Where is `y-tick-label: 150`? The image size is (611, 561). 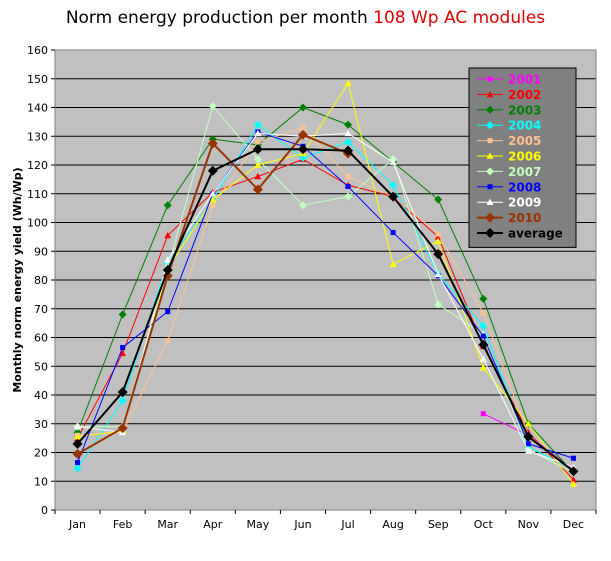
y-tick-label: 150 is located at coordinates (37, 79).